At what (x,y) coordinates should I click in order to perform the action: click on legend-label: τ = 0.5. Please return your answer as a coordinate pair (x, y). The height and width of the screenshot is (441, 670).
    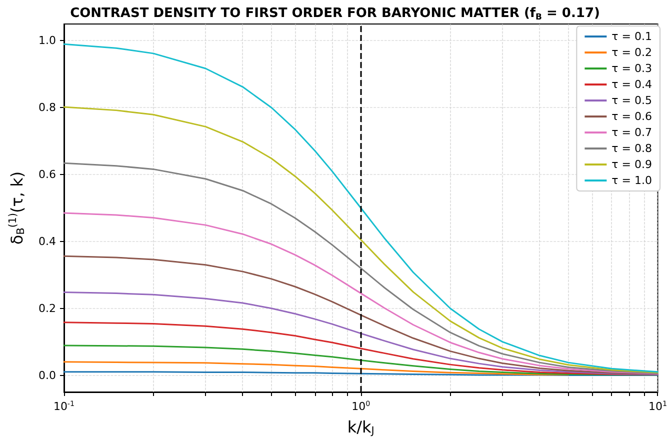
    Looking at the image, I should click on (632, 100).